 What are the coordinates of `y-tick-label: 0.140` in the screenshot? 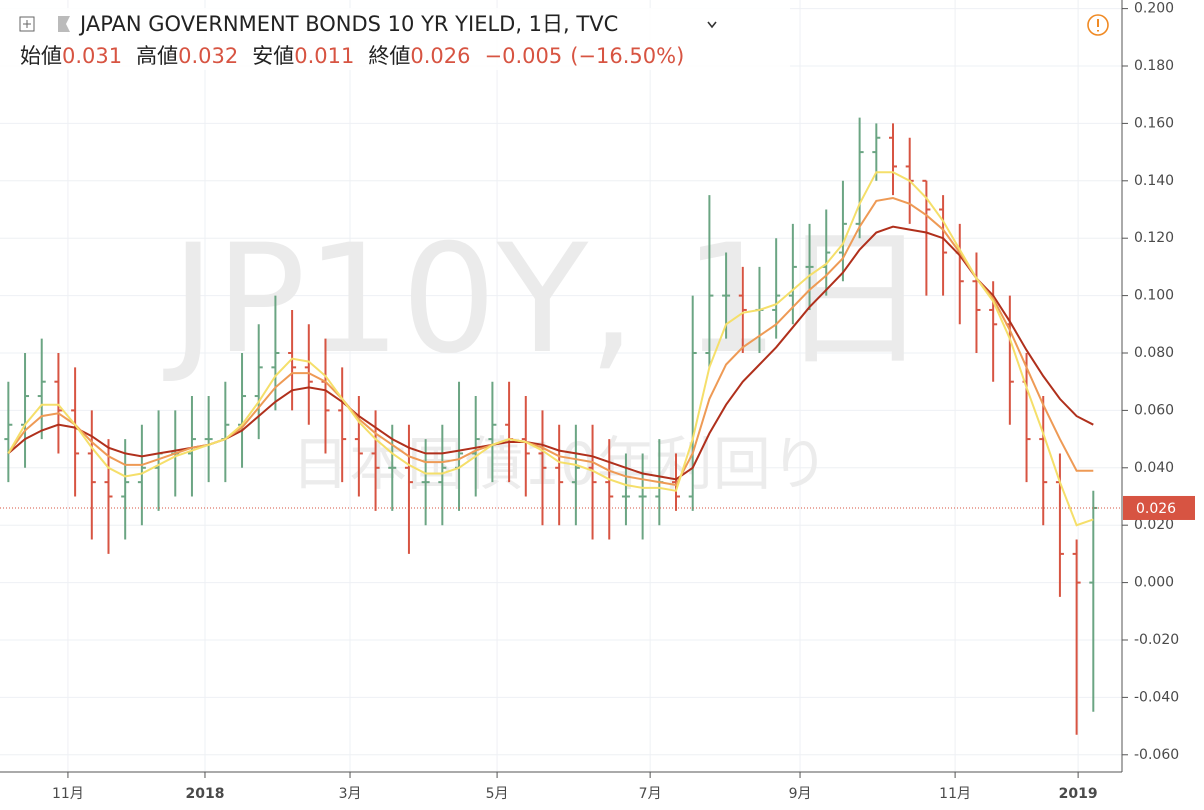 It's located at (1154, 181).